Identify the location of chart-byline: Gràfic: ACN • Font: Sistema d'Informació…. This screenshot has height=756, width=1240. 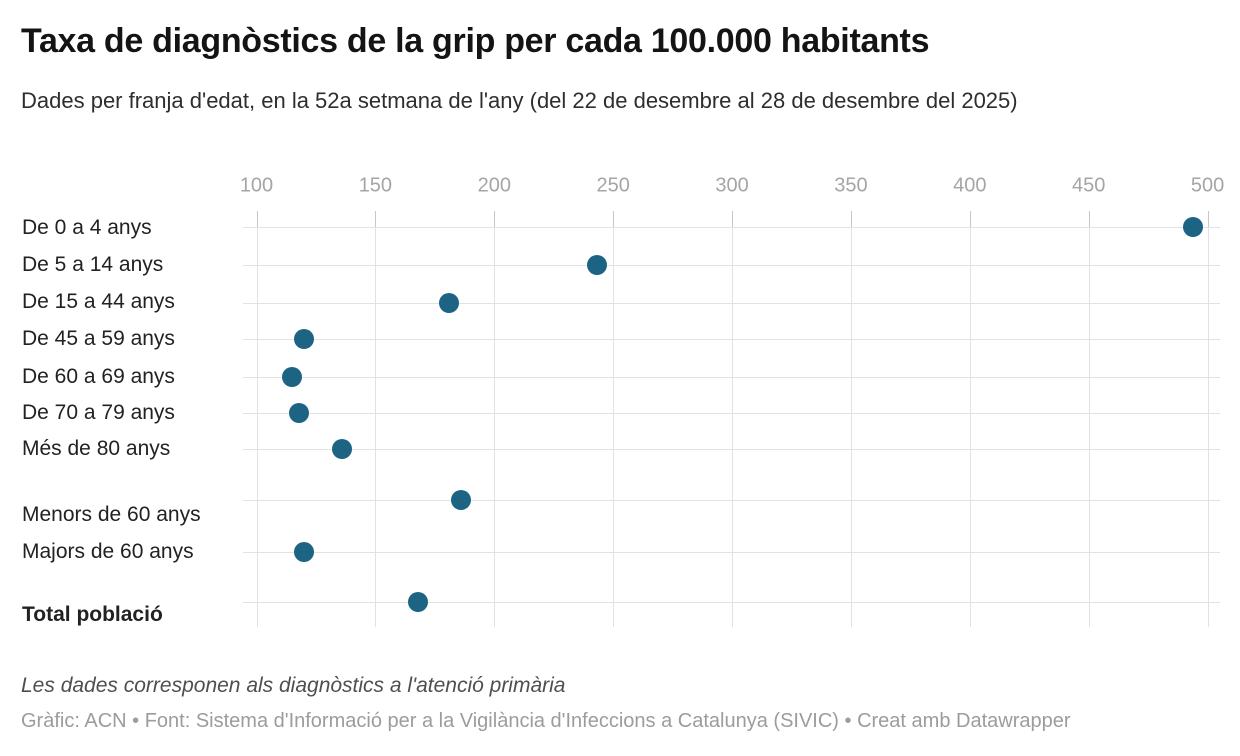
(546, 721).